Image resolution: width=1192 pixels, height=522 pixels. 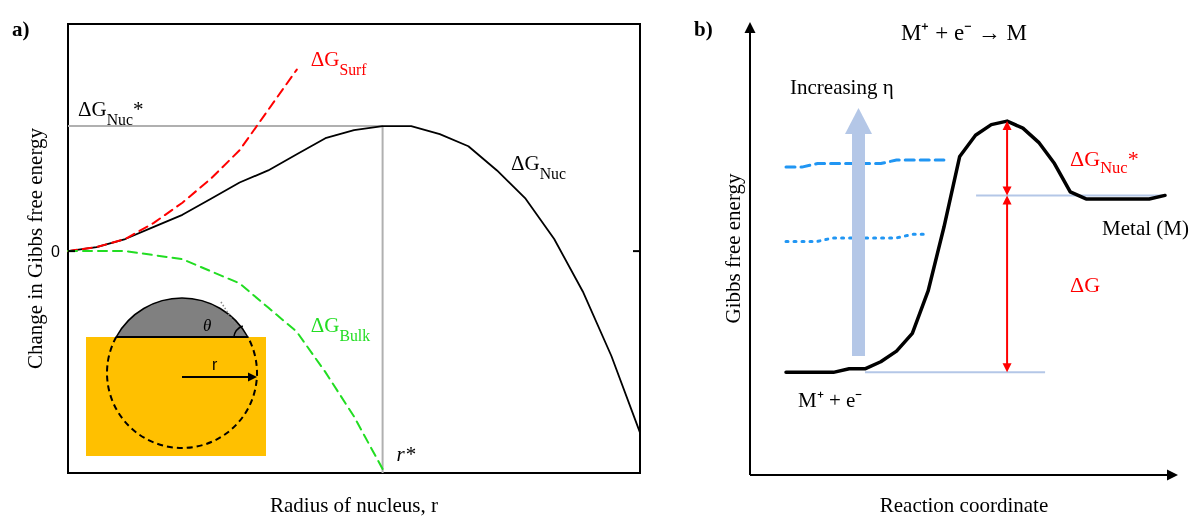 What do you see at coordinates (830, 400) in the screenshot?
I see `annotation: M⁺ + e⁻` at bounding box center [830, 400].